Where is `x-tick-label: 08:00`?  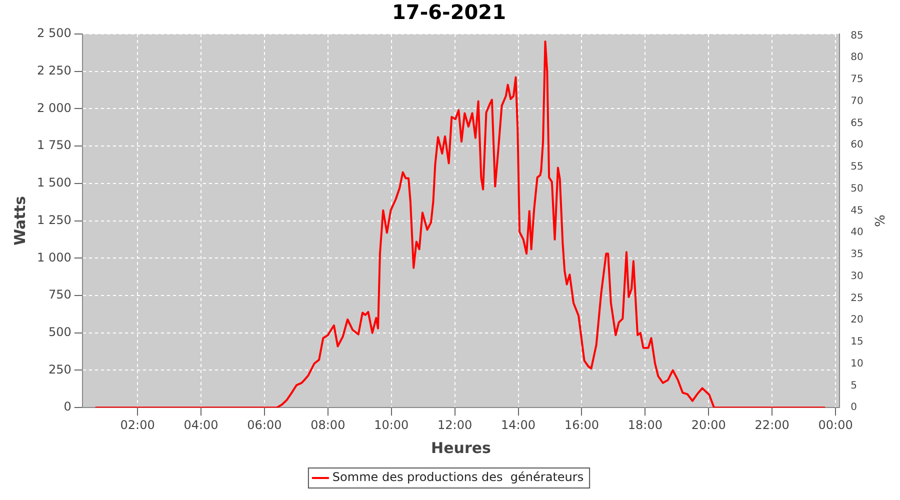
x-tick-label: 08:00 is located at coordinates (328, 425).